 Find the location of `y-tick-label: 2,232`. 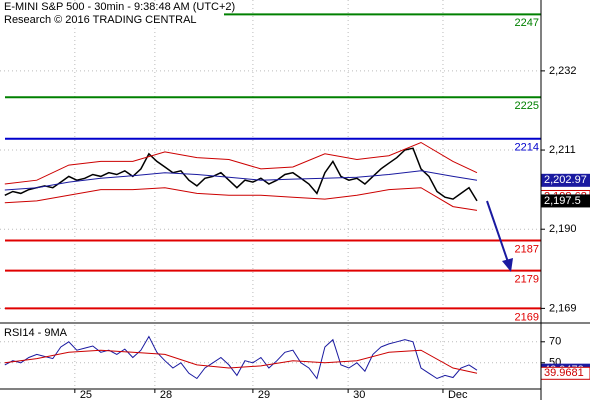

y-tick-label: 2,232 is located at coordinates (563, 71).